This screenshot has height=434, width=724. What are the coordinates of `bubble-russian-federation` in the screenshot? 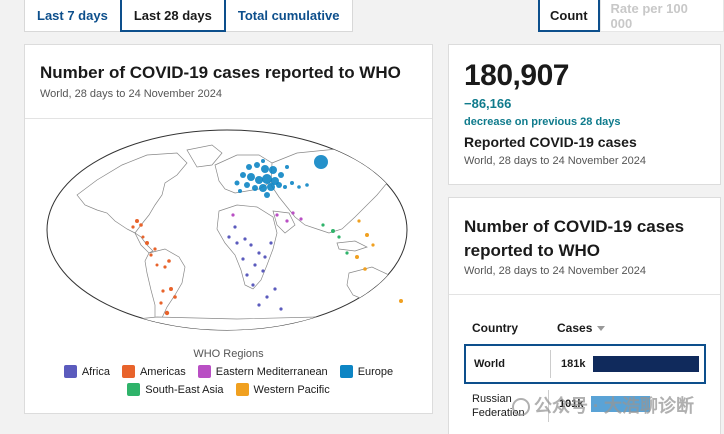 It's located at (321, 162).